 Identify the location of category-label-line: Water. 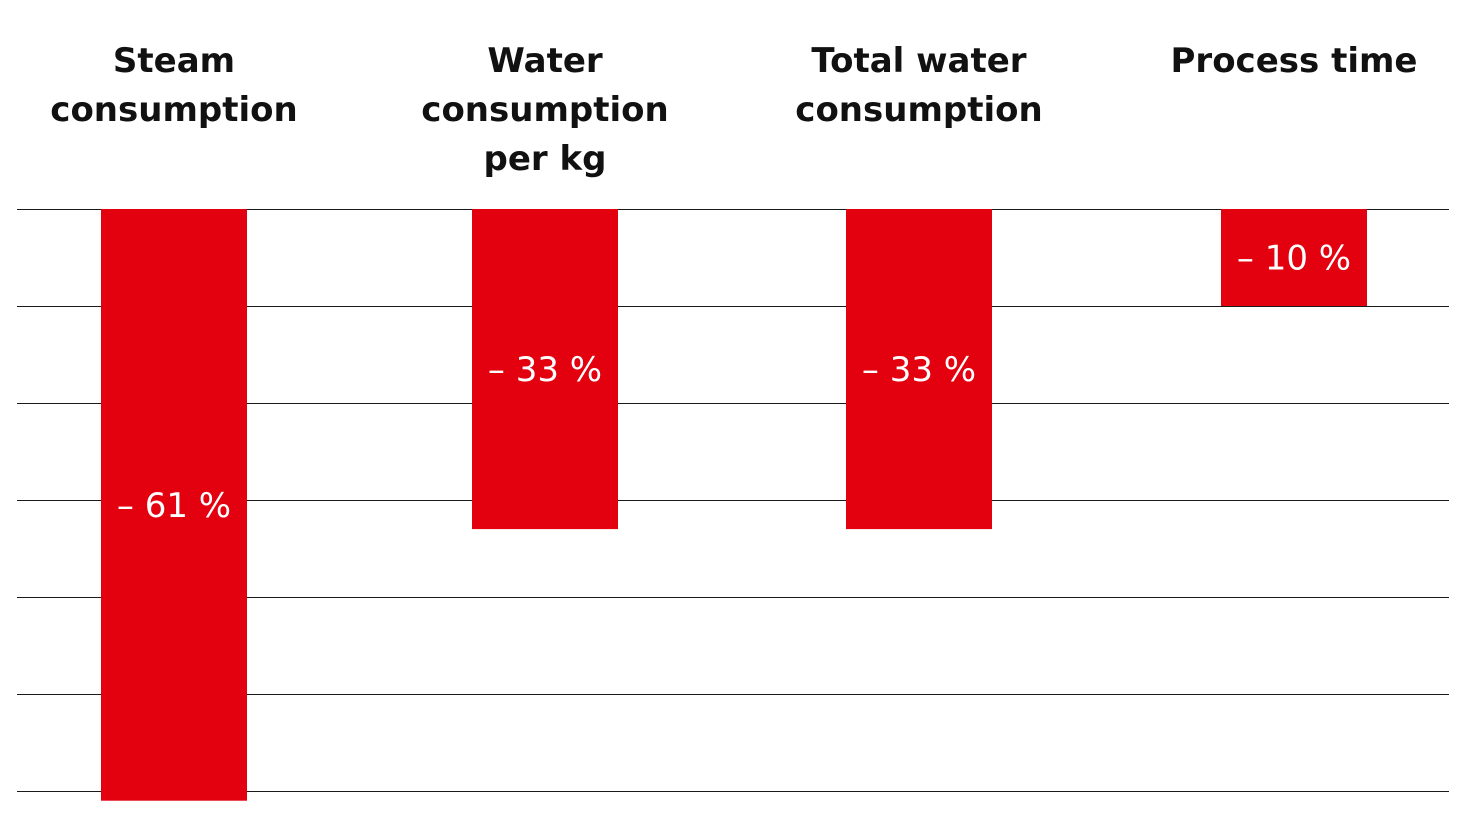
(545, 61).